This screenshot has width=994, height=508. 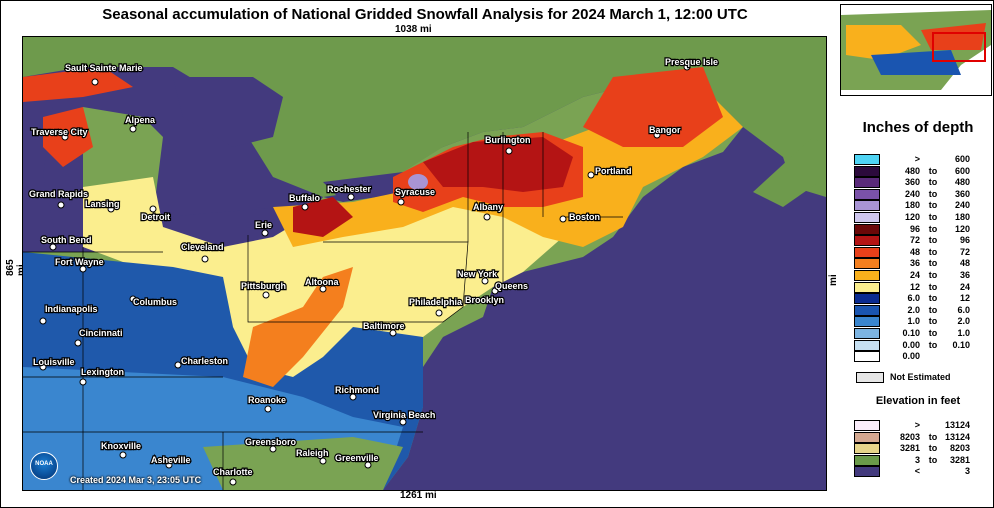 What do you see at coordinates (691, 62) in the screenshot?
I see `city-label: Presque Isle` at bounding box center [691, 62].